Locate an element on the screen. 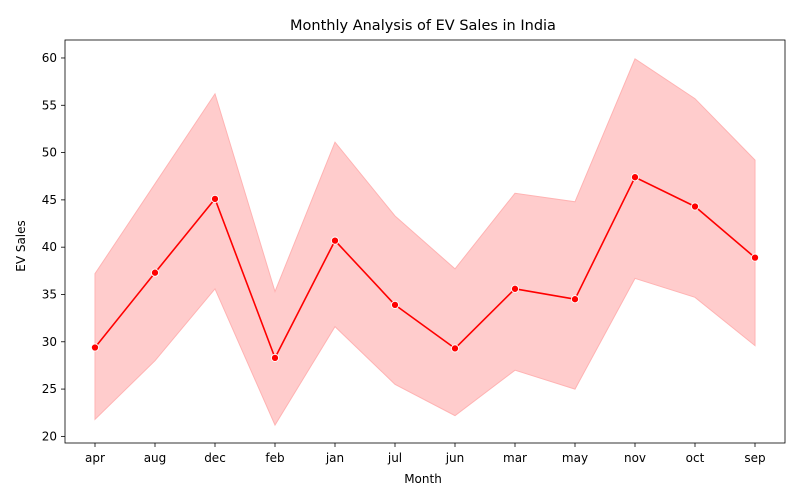 The width and height of the screenshot is (800, 500). x-axis-label: Month is located at coordinates (423, 479).